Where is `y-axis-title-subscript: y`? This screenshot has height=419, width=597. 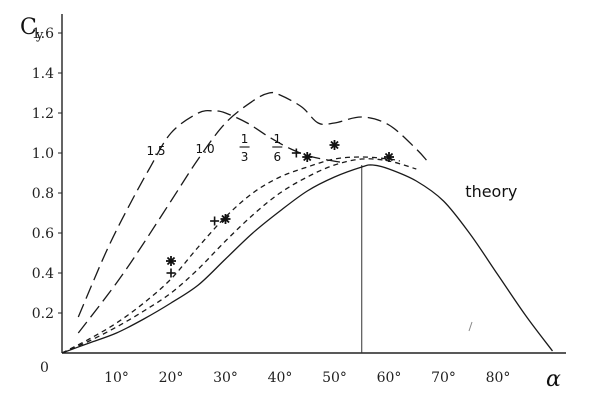 y-axis-title-subscript: y is located at coordinates (39, 35).